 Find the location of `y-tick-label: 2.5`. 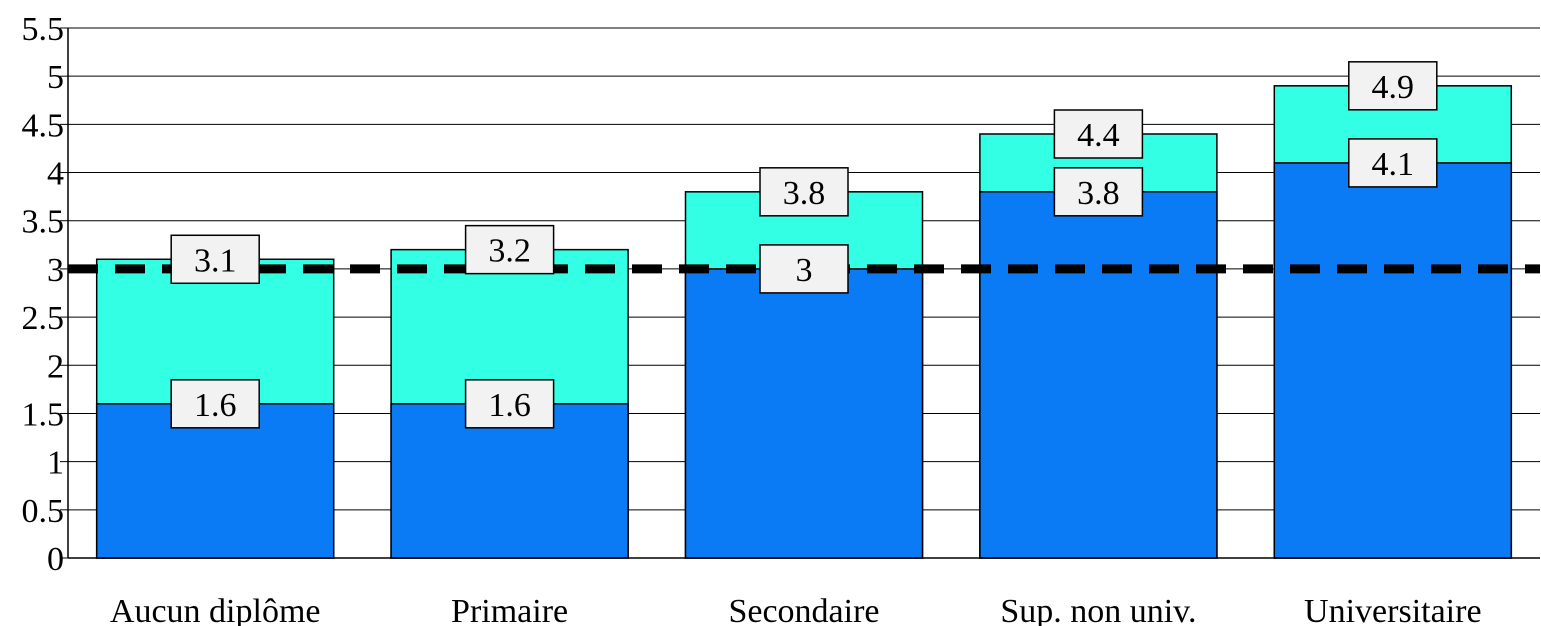

y-tick-label: 2.5 is located at coordinates (43, 318).